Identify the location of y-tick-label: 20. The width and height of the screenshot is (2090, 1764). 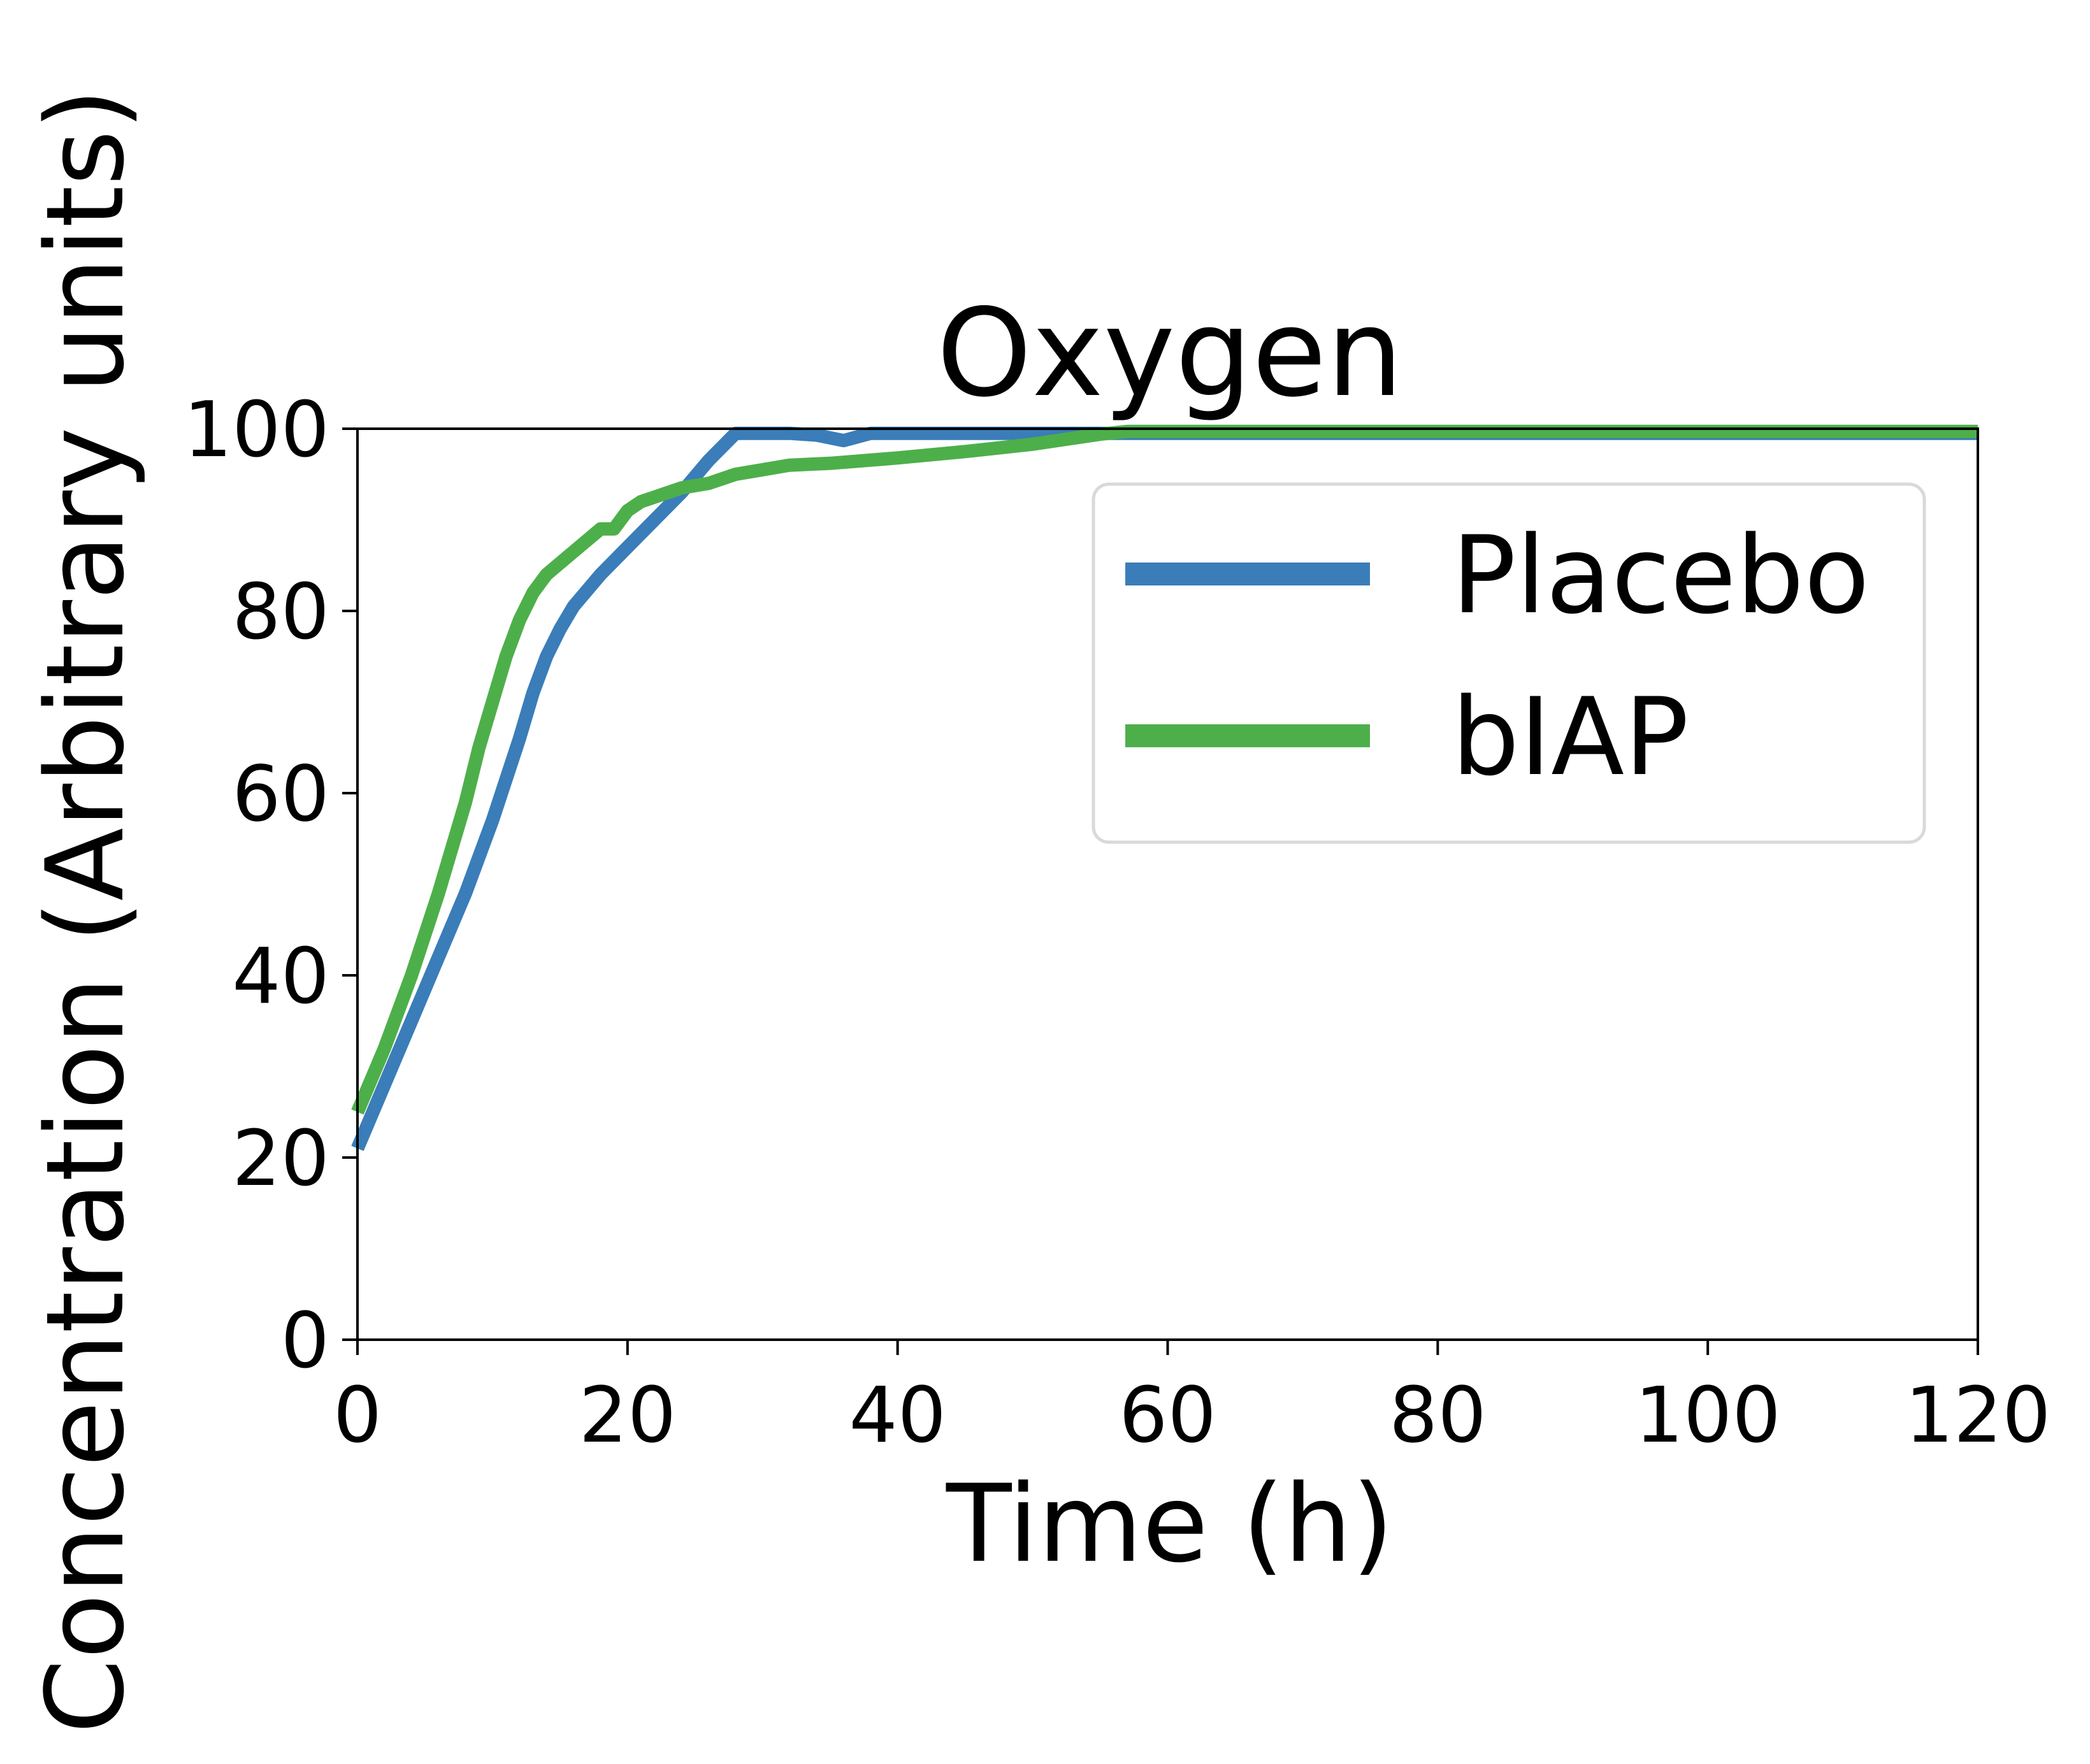
(280, 1159).